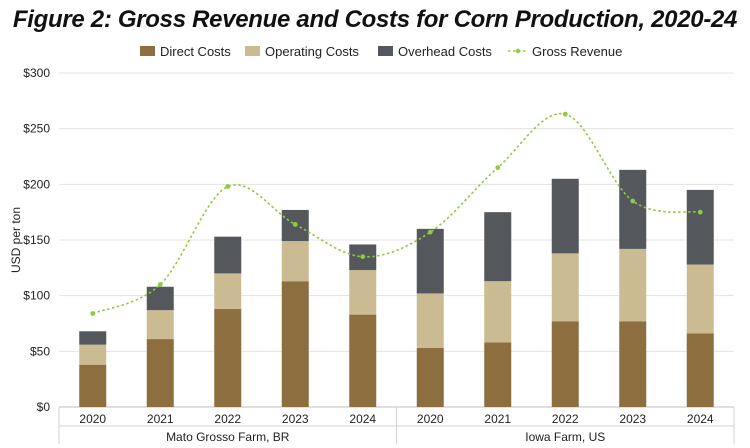 The width and height of the screenshot is (750, 448). I want to click on y-tick-label: $100, so click(36, 296).